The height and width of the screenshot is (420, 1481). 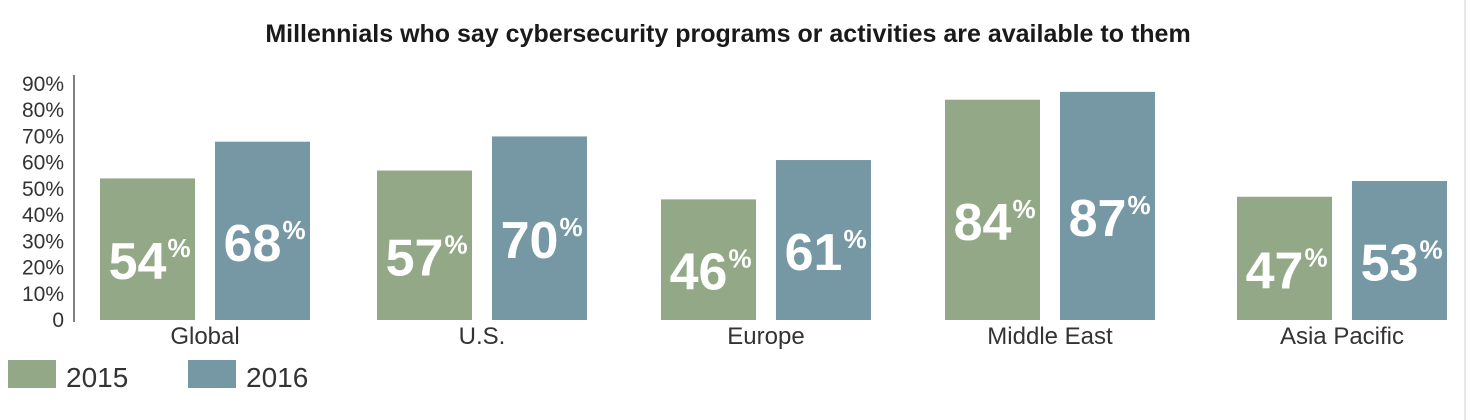 What do you see at coordinates (43, 215) in the screenshot?
I see `y-tick-label: 40%` at bounding box center [43, 215].